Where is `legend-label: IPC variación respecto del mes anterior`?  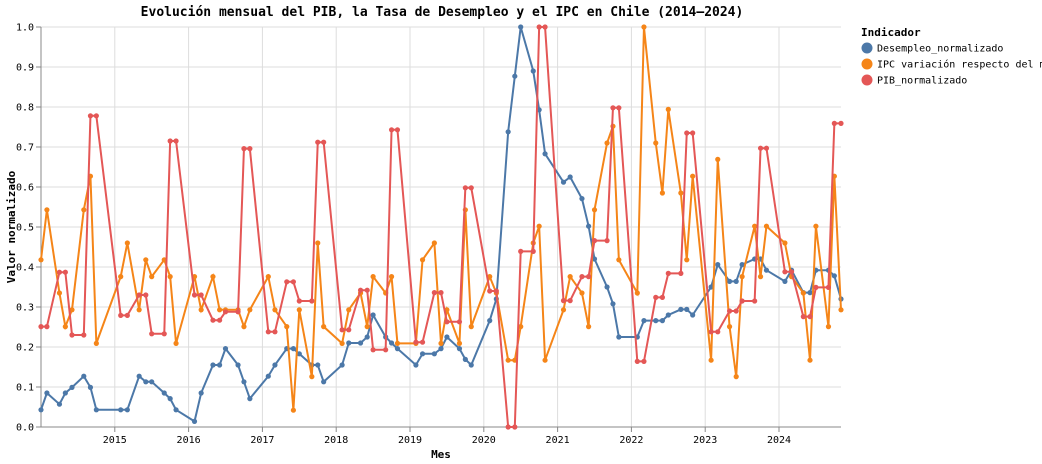 legend-label: IPC variación respecto del mes anterior is located at coordinates (959, 65).